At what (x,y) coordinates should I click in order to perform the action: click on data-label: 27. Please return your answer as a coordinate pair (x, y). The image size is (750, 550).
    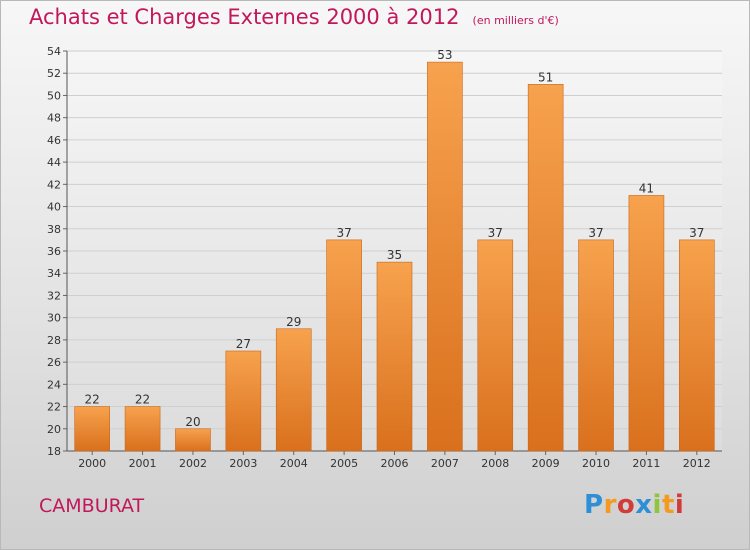
    Looking at the image, I should click on (243, 344).